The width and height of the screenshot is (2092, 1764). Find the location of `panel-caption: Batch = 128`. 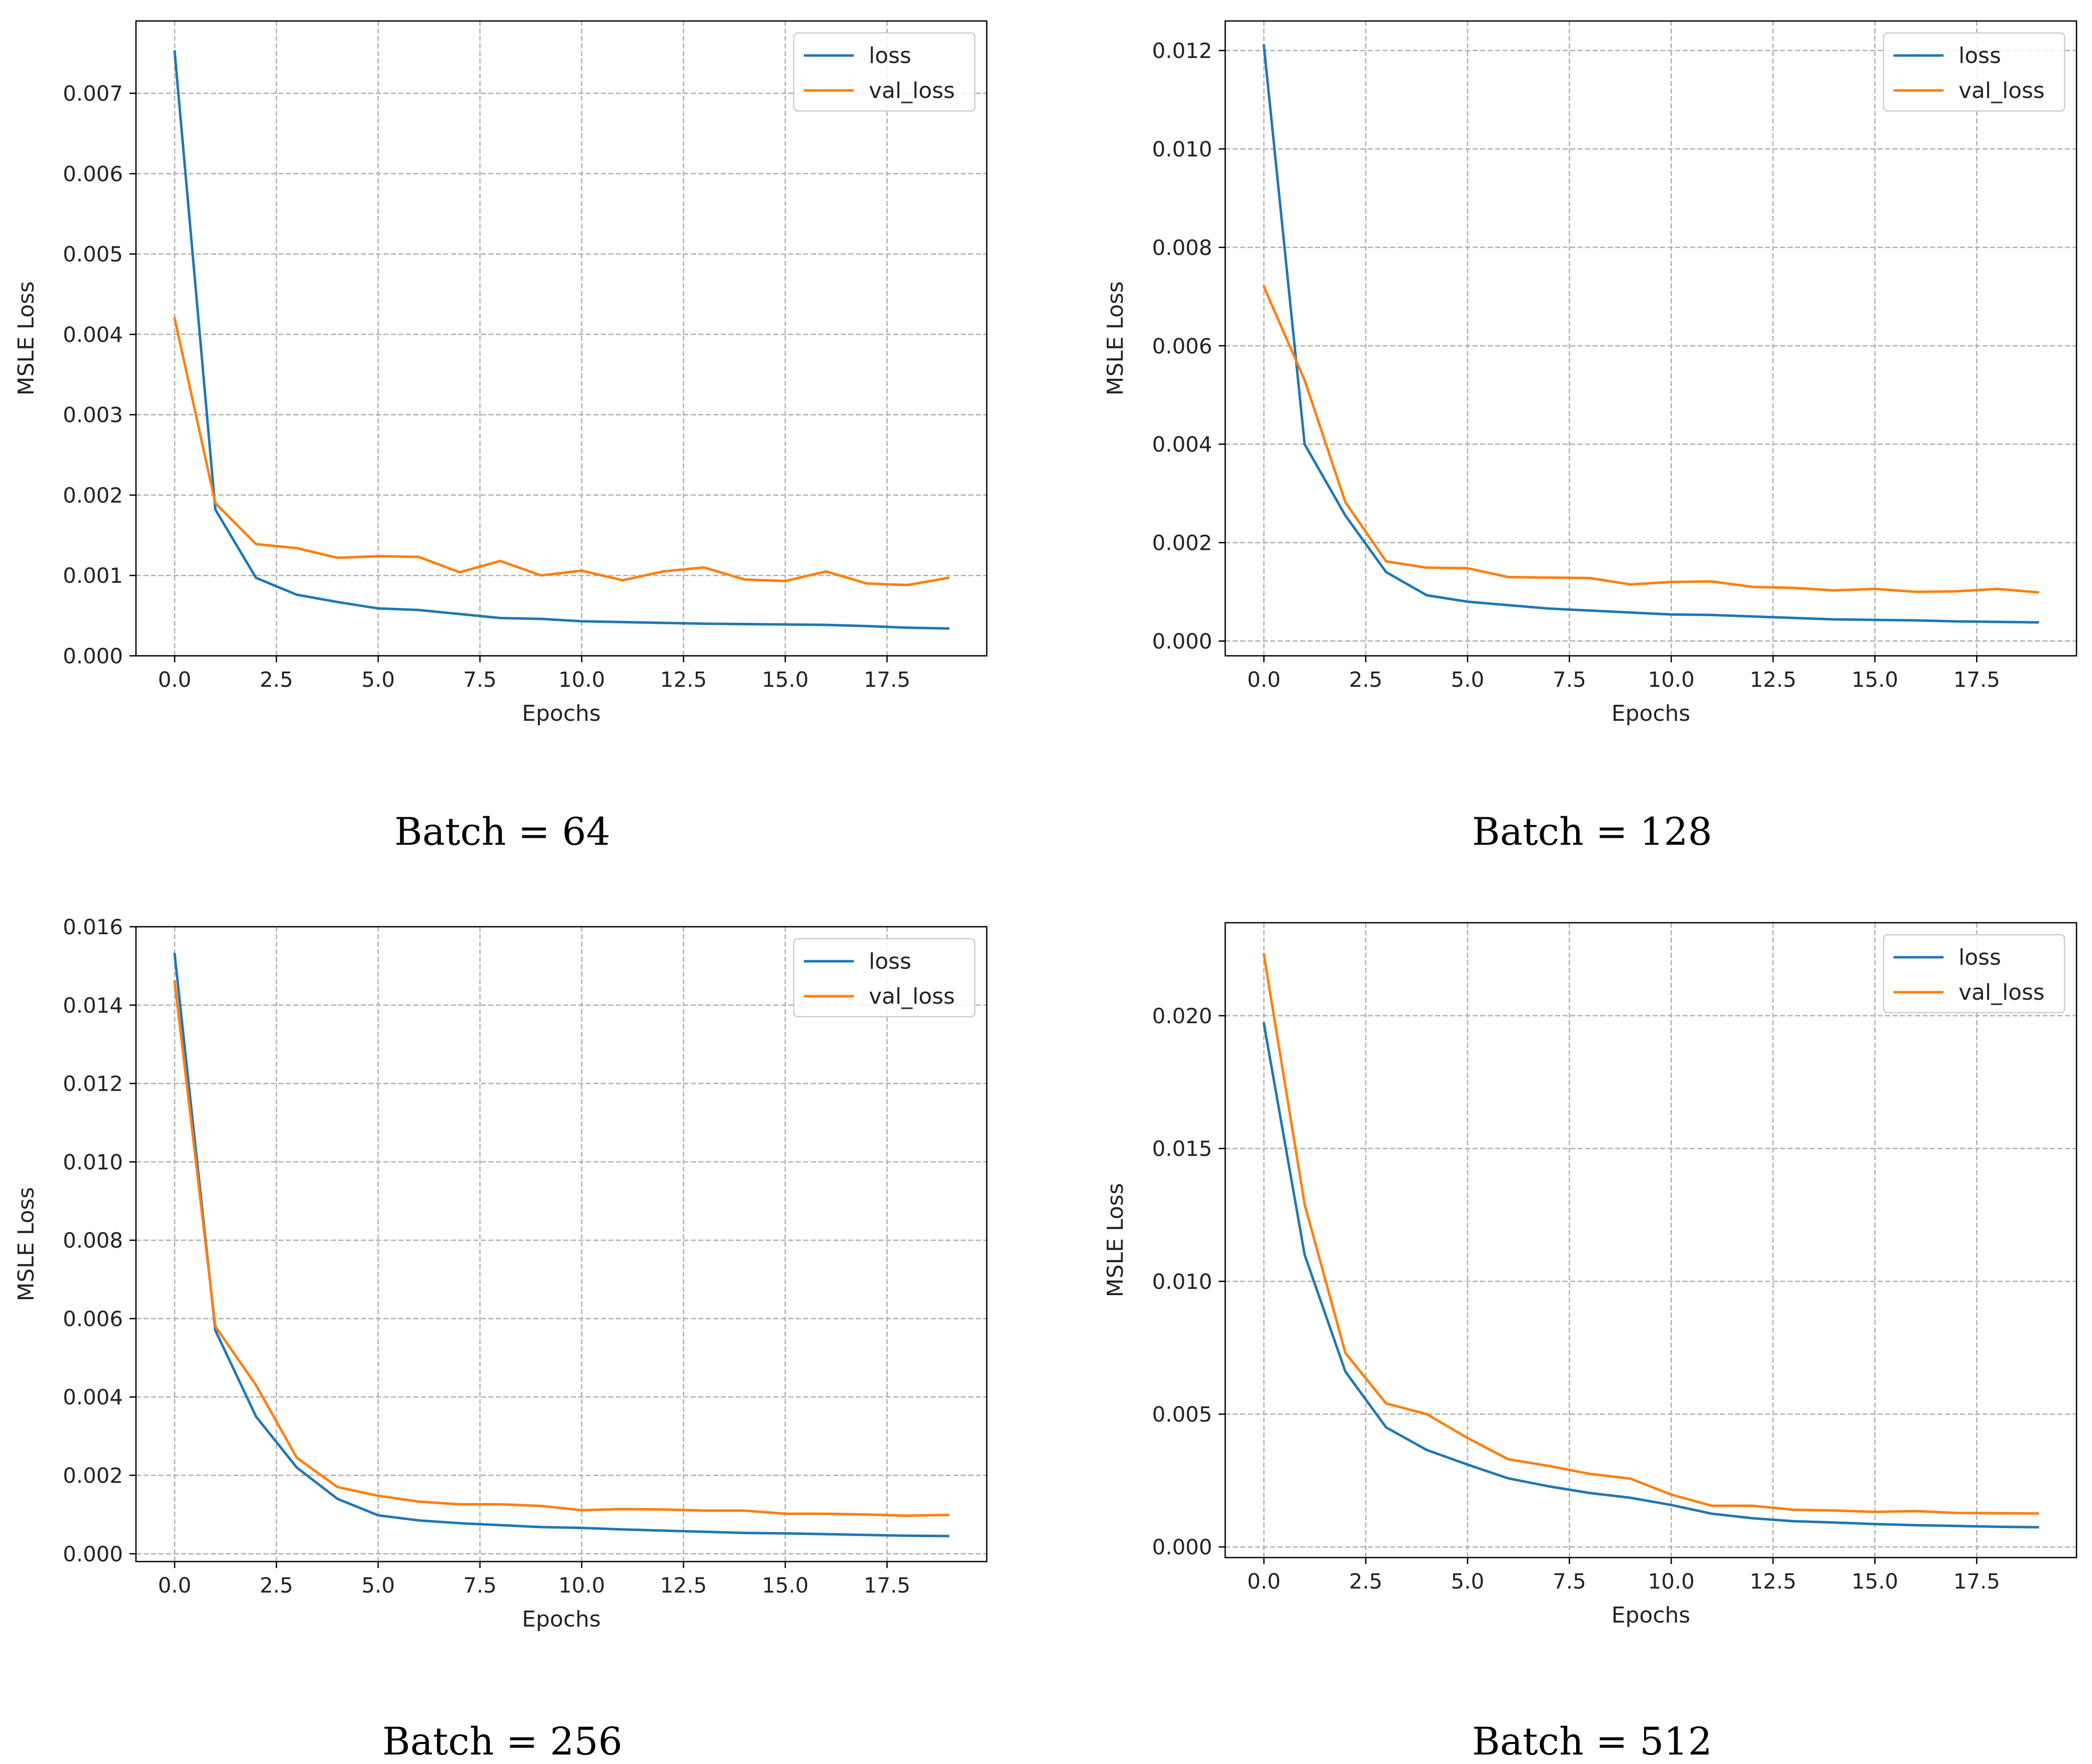

panel-caption: Batch = 128 is located at coordinates (1592, 831).